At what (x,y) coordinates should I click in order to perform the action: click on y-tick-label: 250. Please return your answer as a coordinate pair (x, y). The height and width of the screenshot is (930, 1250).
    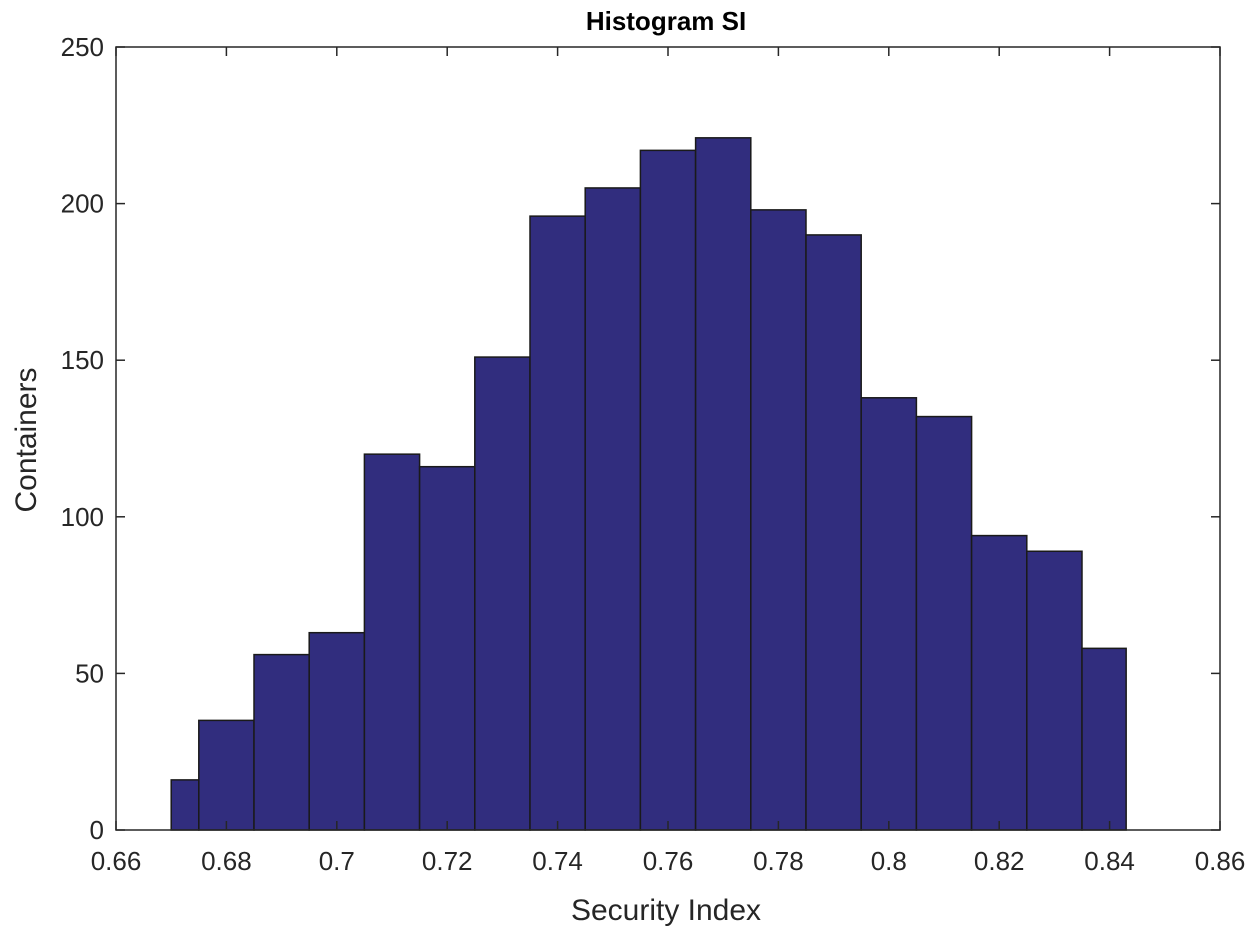
    Looking at the image, I should click on (82, 47).